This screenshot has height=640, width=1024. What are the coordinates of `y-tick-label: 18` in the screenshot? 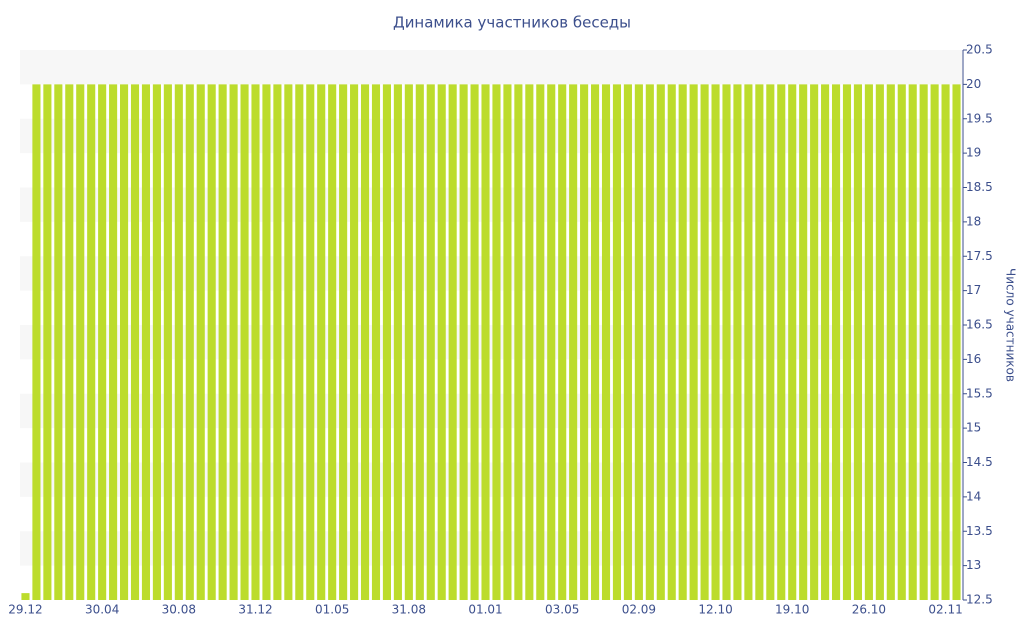 It's located at (973, 221).